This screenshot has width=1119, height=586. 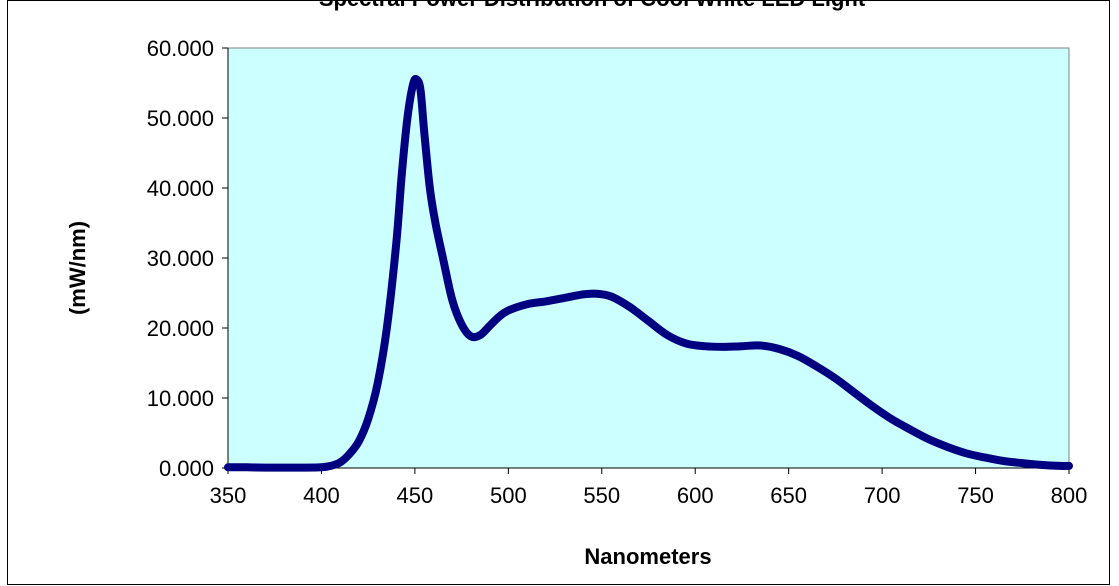 What do you see at coordinates (228, 495) in the screenshot?
I see `x-tick-label: 350` at bounding box center [228, 495].